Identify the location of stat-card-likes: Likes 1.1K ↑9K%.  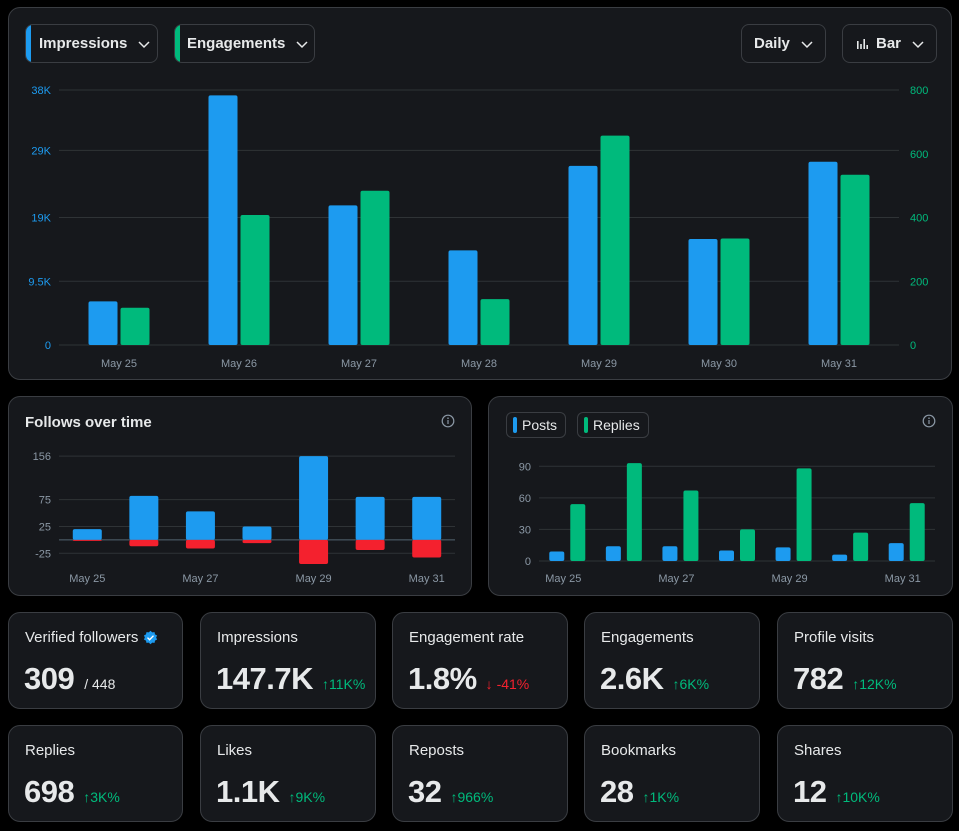
(288, 773).